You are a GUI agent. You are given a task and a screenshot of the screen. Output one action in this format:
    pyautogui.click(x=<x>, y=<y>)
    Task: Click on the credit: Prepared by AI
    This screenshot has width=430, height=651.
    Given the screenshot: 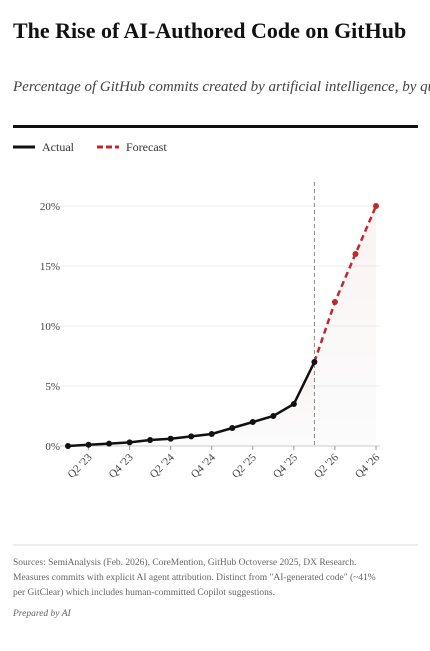 What is the action you would take?
    pyautogui.click(x=42, y=614)
    